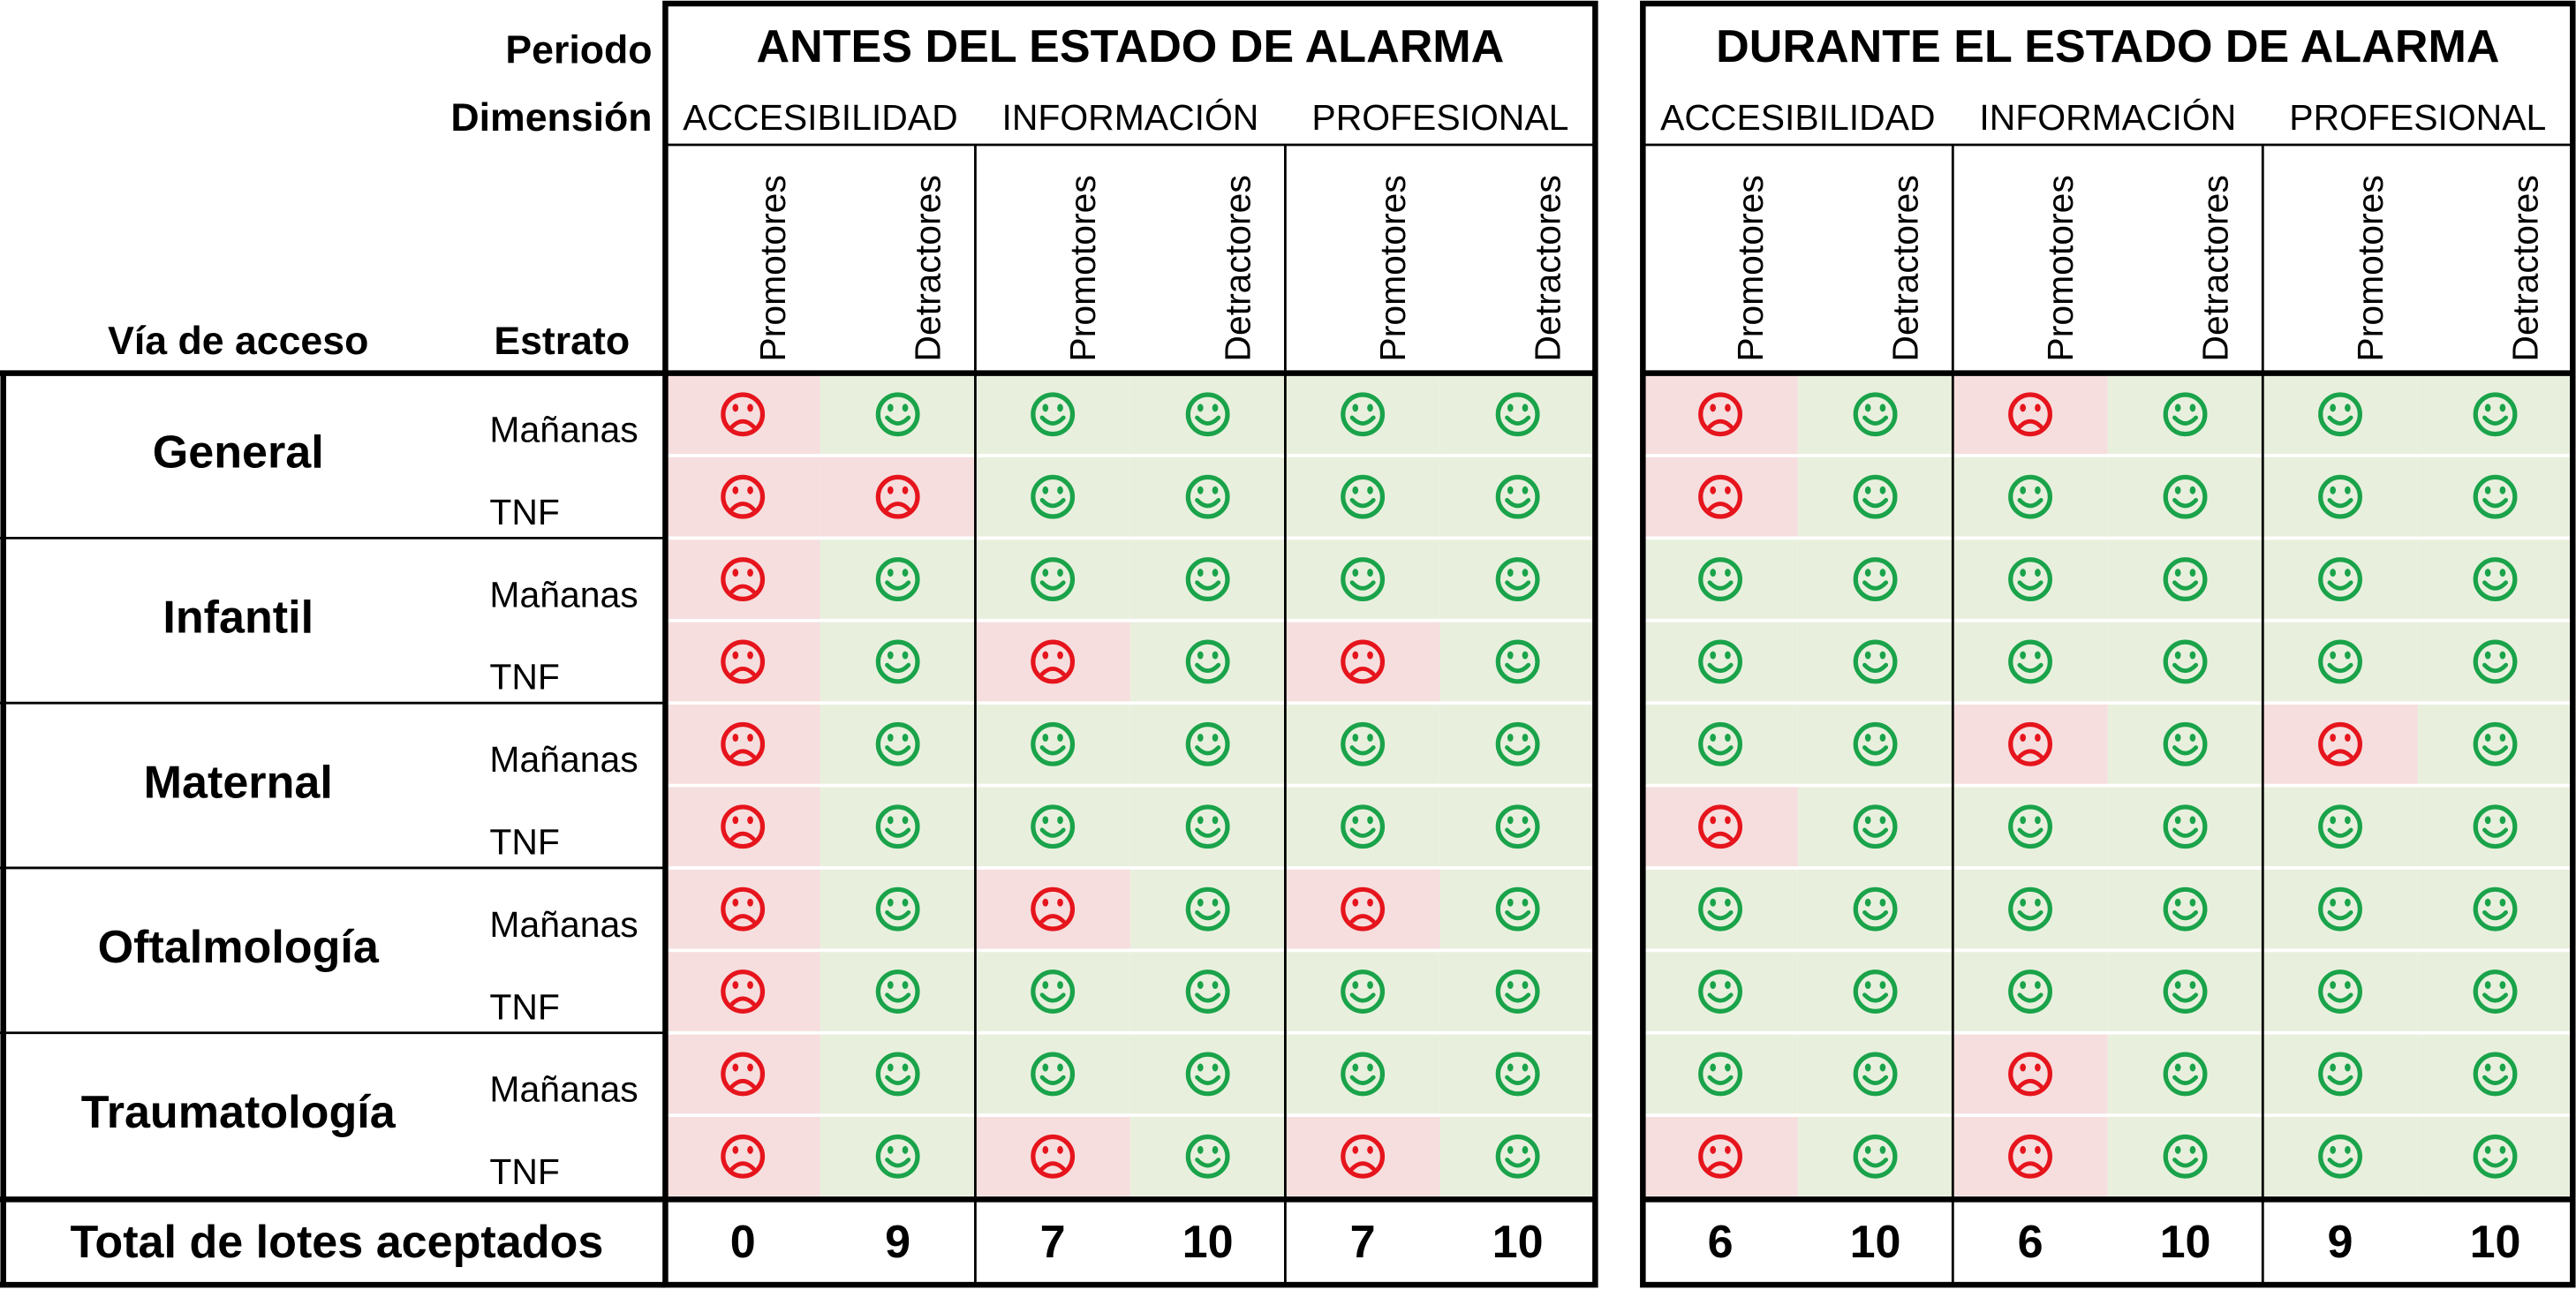 The height and width of the screenshot is (1290, 2576). I want to click on access-route: Oftalmología, so click(239, 948).